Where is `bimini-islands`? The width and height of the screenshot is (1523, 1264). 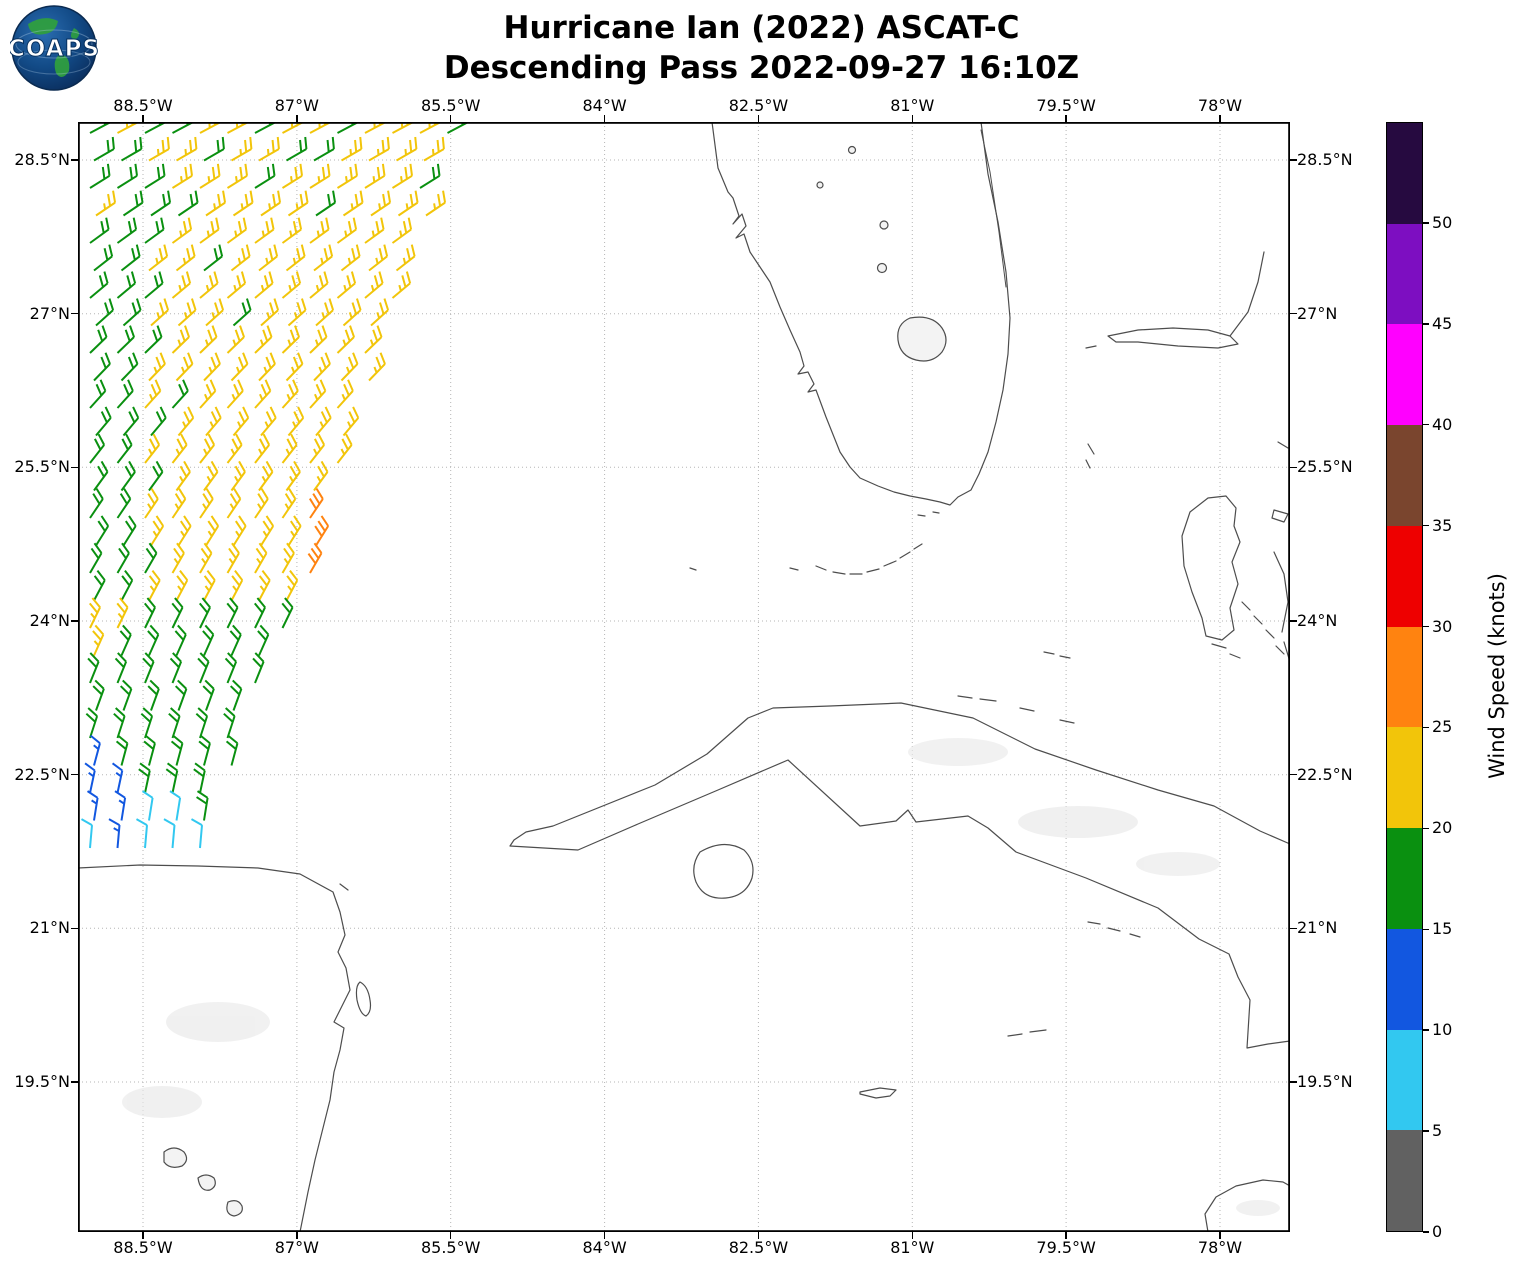 bimini-islands is located at coordinates (1090, 456).